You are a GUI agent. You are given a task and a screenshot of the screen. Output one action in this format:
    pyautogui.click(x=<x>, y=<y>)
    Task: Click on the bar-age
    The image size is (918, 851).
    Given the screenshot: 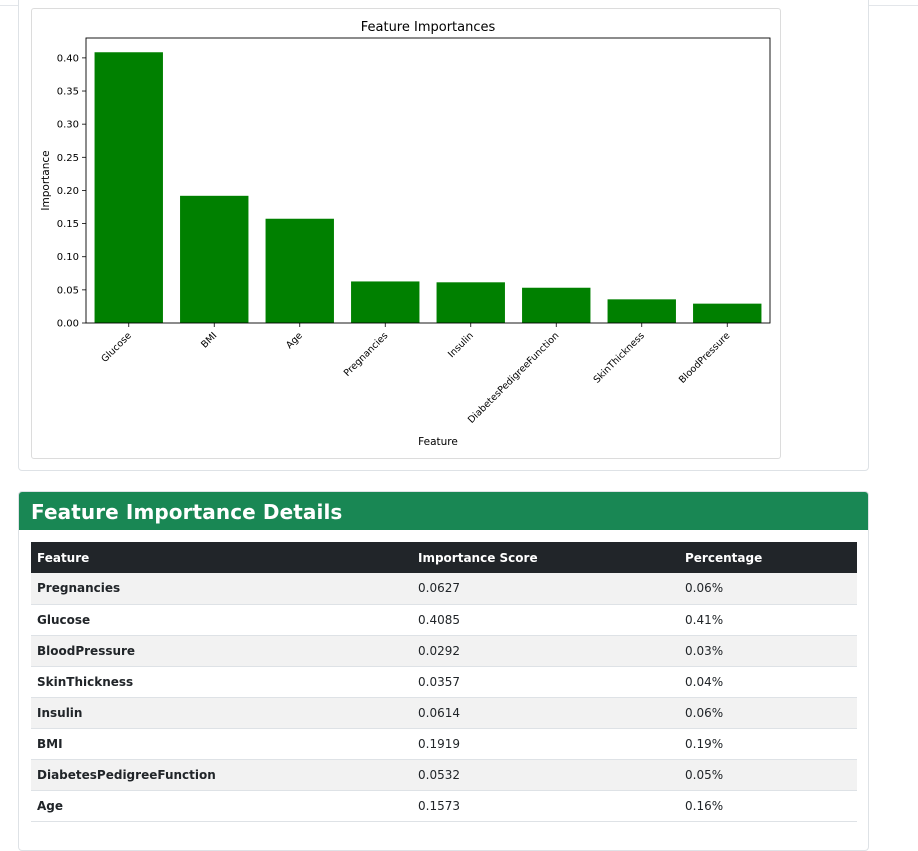 What is the action you would take?
    pyautogui.click(x=299, y=270)
    